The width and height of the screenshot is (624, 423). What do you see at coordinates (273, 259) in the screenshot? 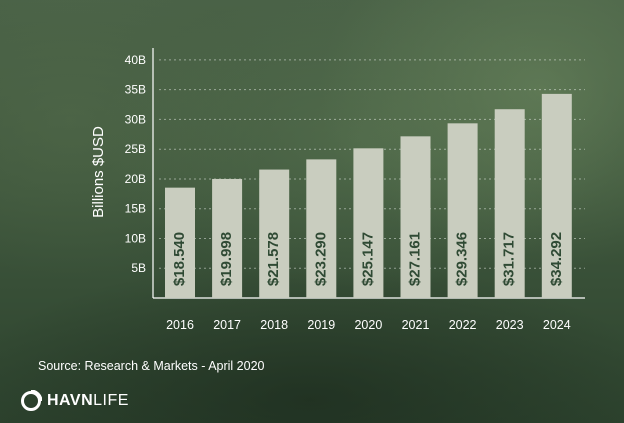
I see `bar-value-label: $21.578` at bounding box center [273, 259].